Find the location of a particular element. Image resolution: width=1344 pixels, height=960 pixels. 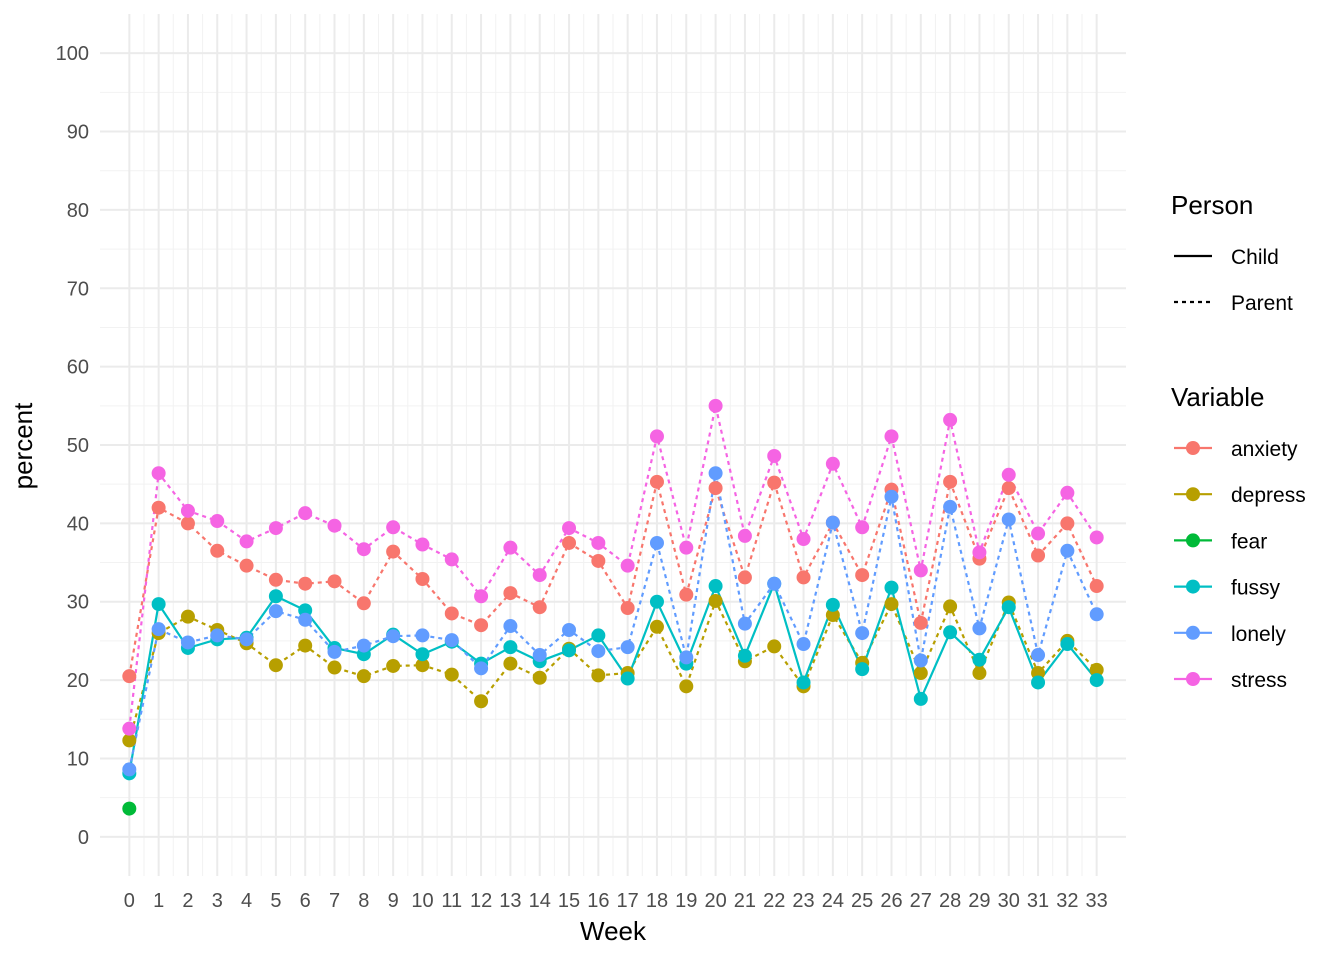

x-tick-label: 32 is located at coordinates (1067, 901).